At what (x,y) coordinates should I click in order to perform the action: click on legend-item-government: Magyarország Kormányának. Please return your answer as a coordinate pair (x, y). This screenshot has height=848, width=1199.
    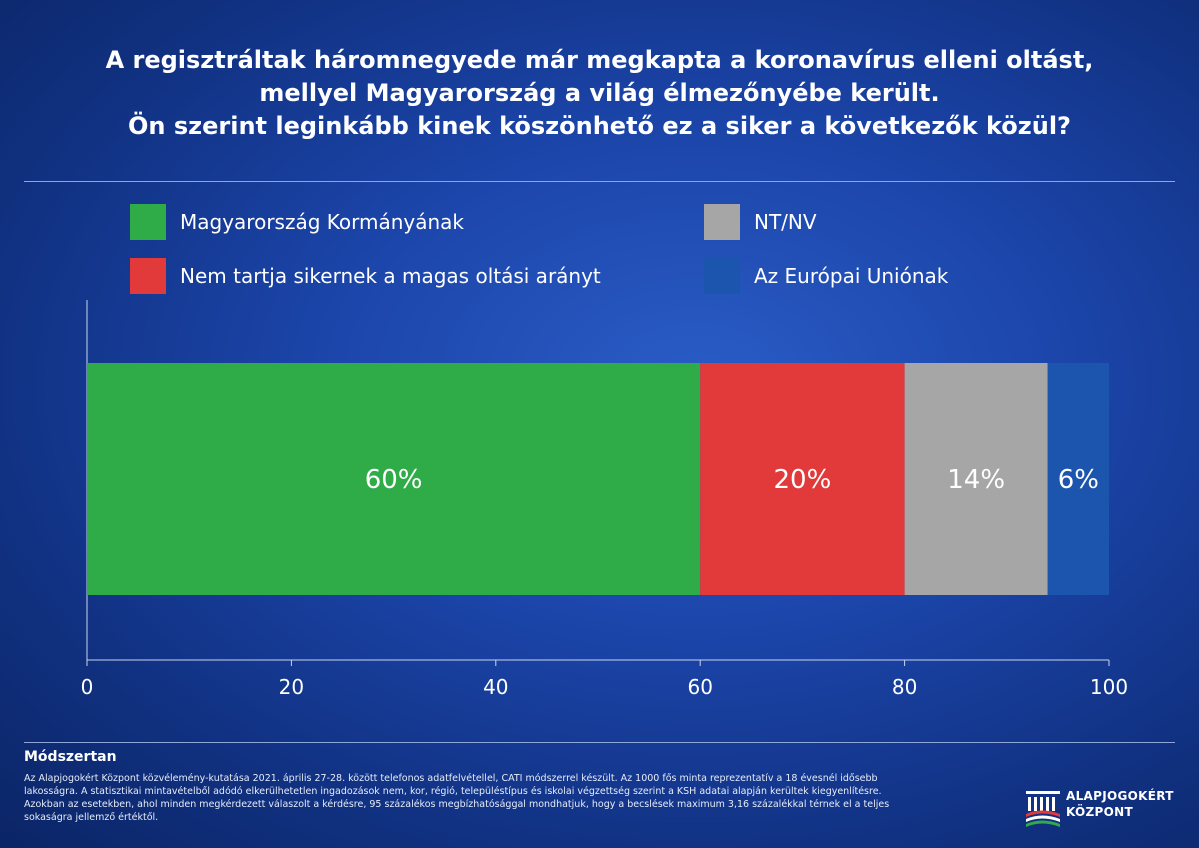
    Looking at the image, I should click on (297, 222).